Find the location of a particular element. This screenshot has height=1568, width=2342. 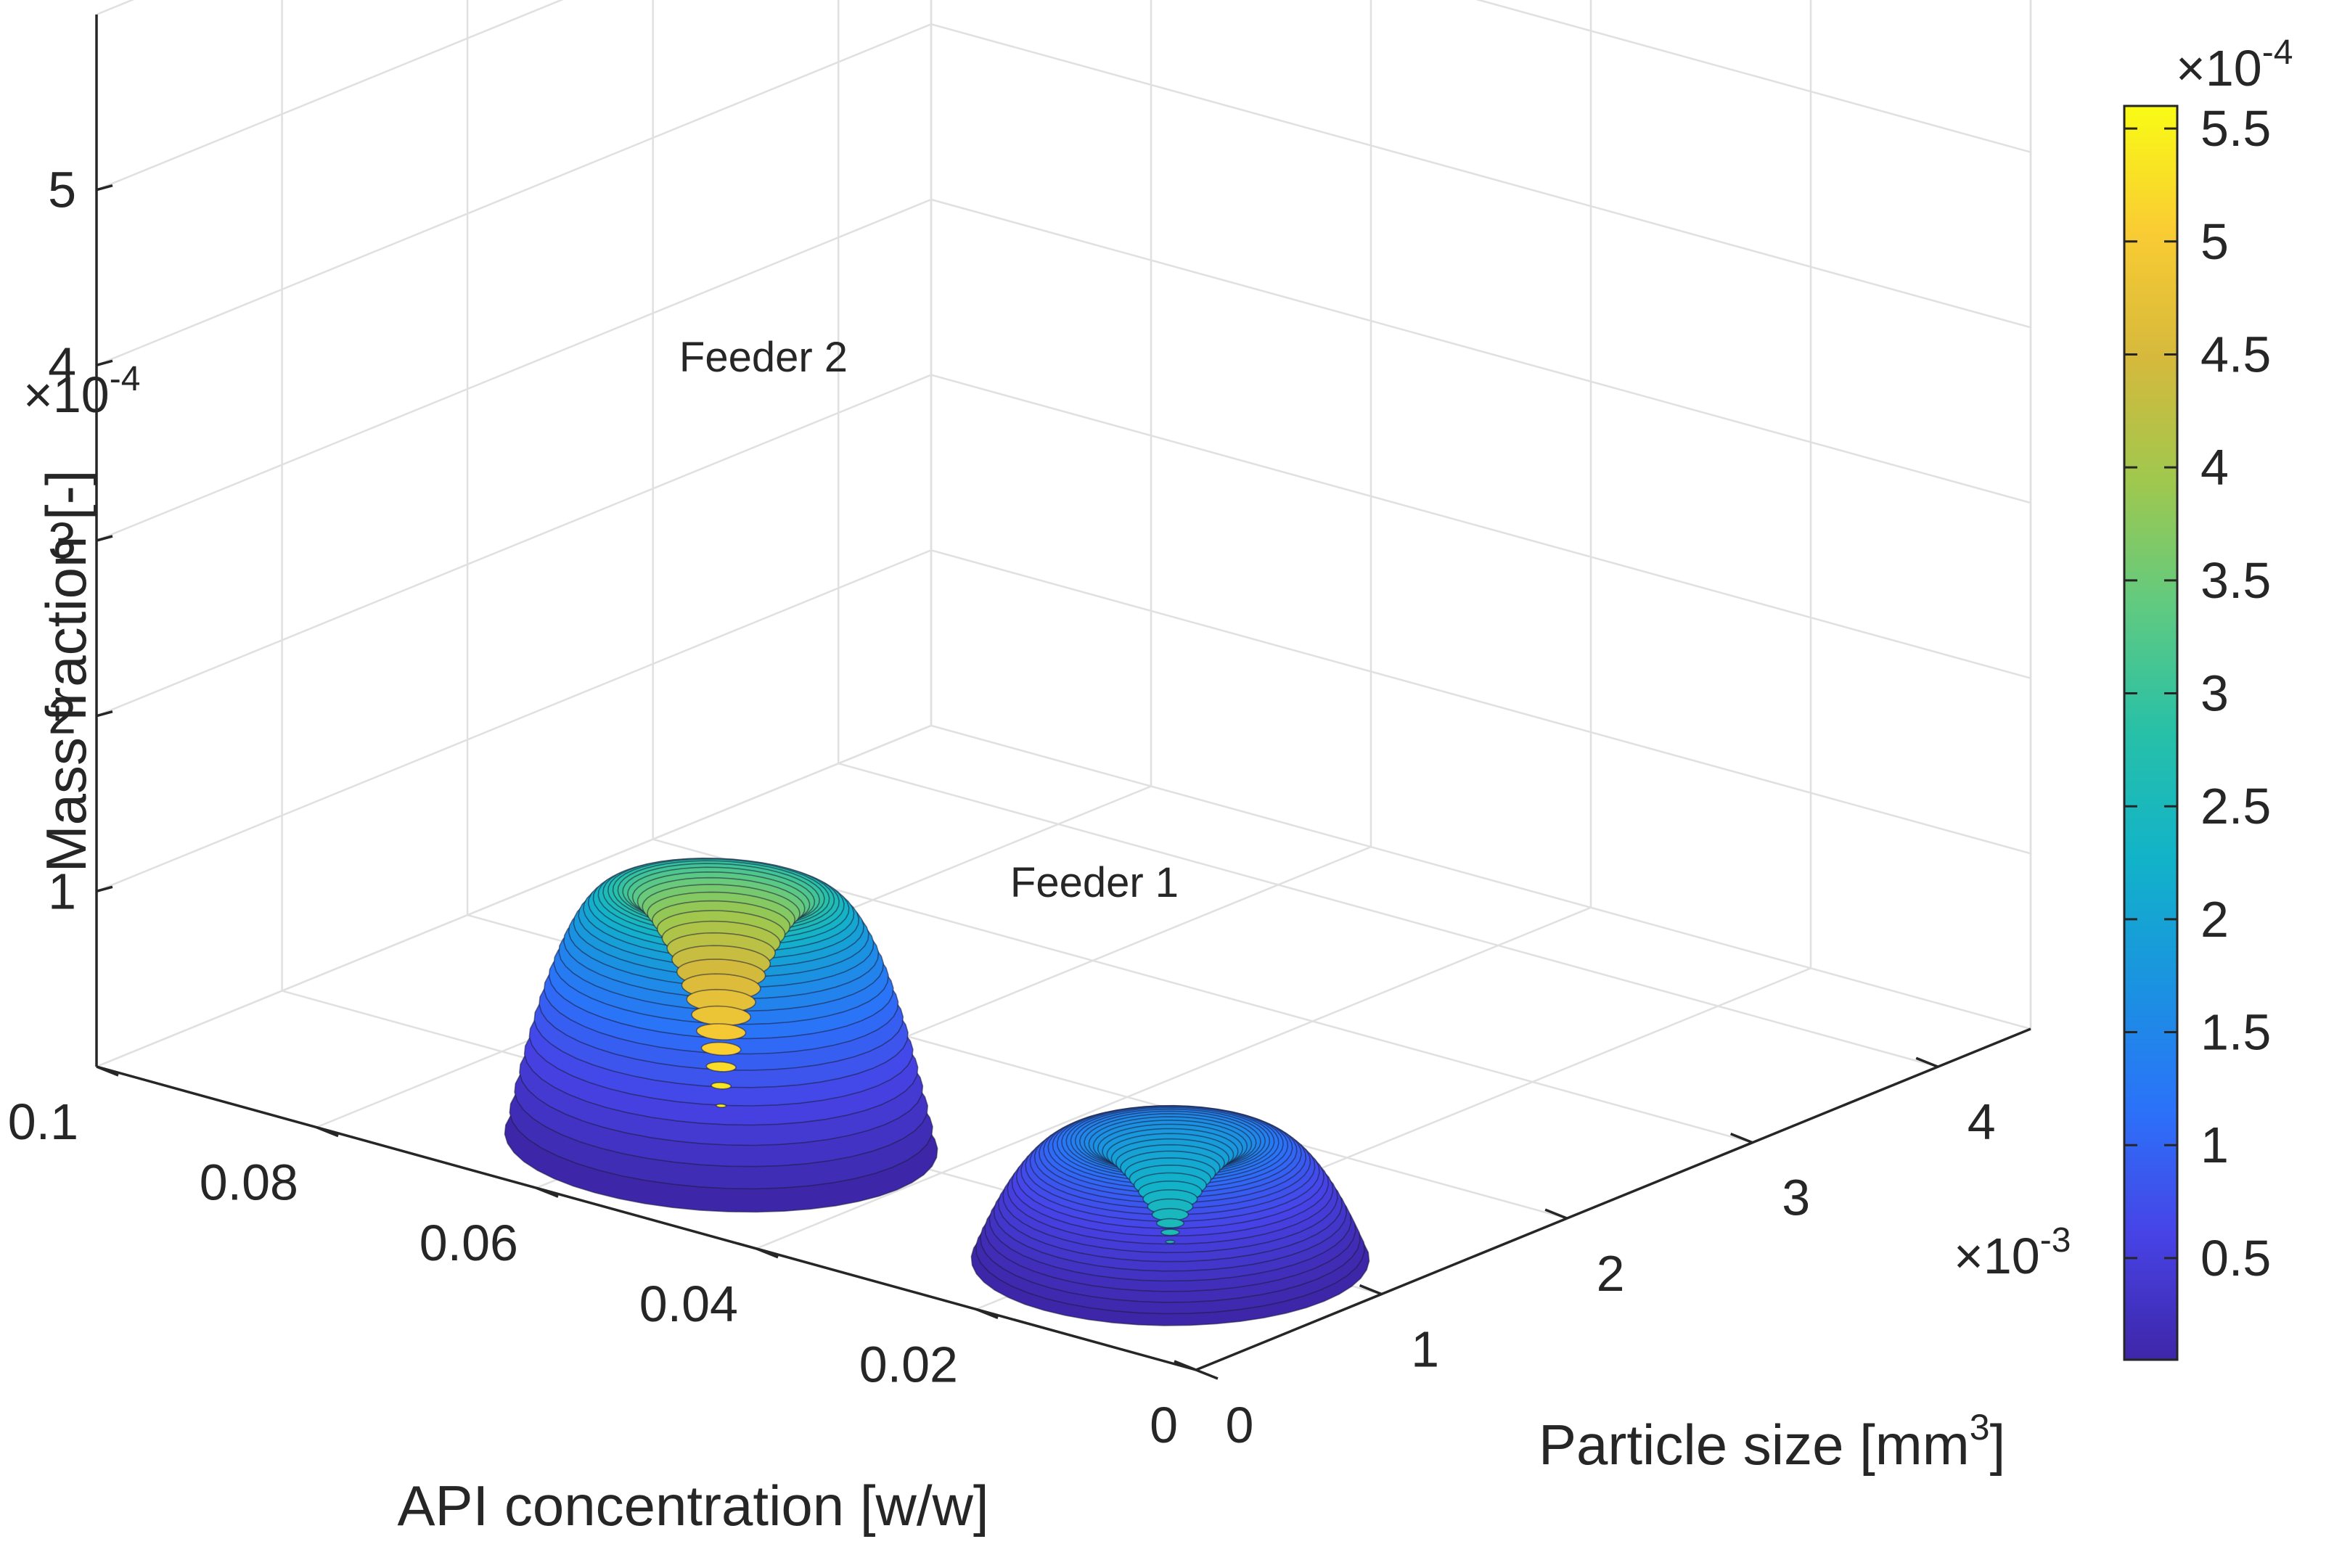

colorbar-tick-label-1: 1 is located at coordinates (2214, 1145).